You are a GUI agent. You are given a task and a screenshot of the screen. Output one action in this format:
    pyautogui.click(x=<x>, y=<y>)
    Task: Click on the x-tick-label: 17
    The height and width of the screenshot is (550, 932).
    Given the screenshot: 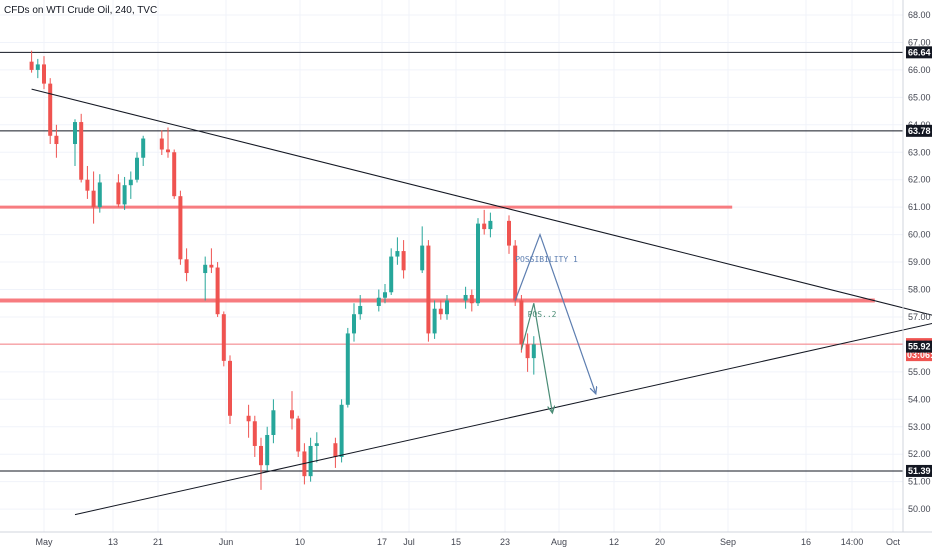 What is the action you would take?
    pyautogui.click(x=382, y=542)
    